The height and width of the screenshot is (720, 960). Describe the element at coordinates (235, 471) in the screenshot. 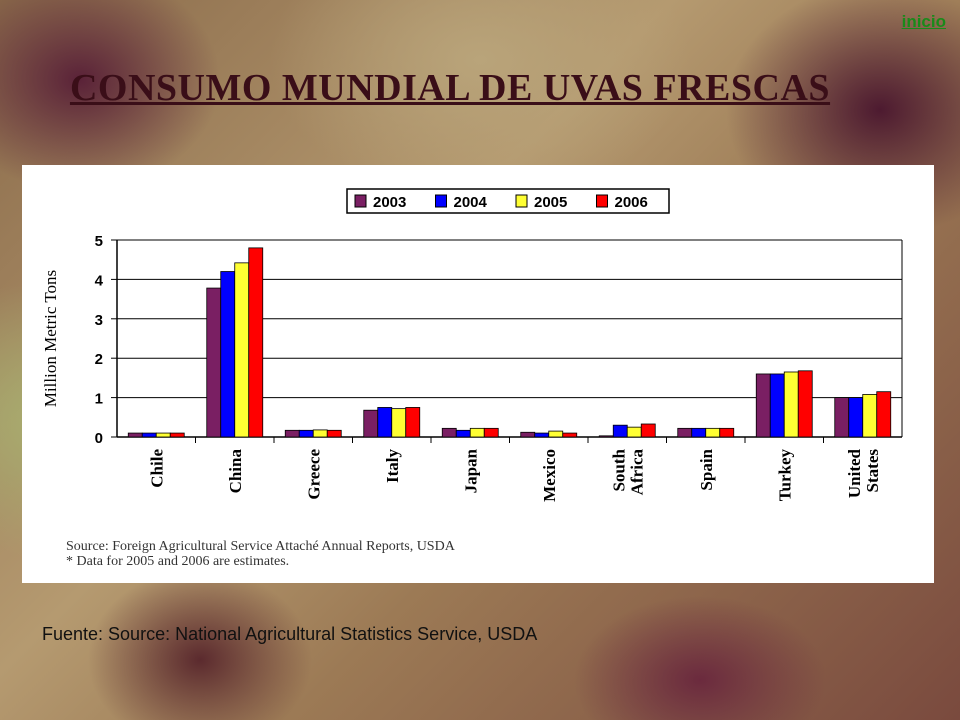

I see `x-category-label: China` at that location.